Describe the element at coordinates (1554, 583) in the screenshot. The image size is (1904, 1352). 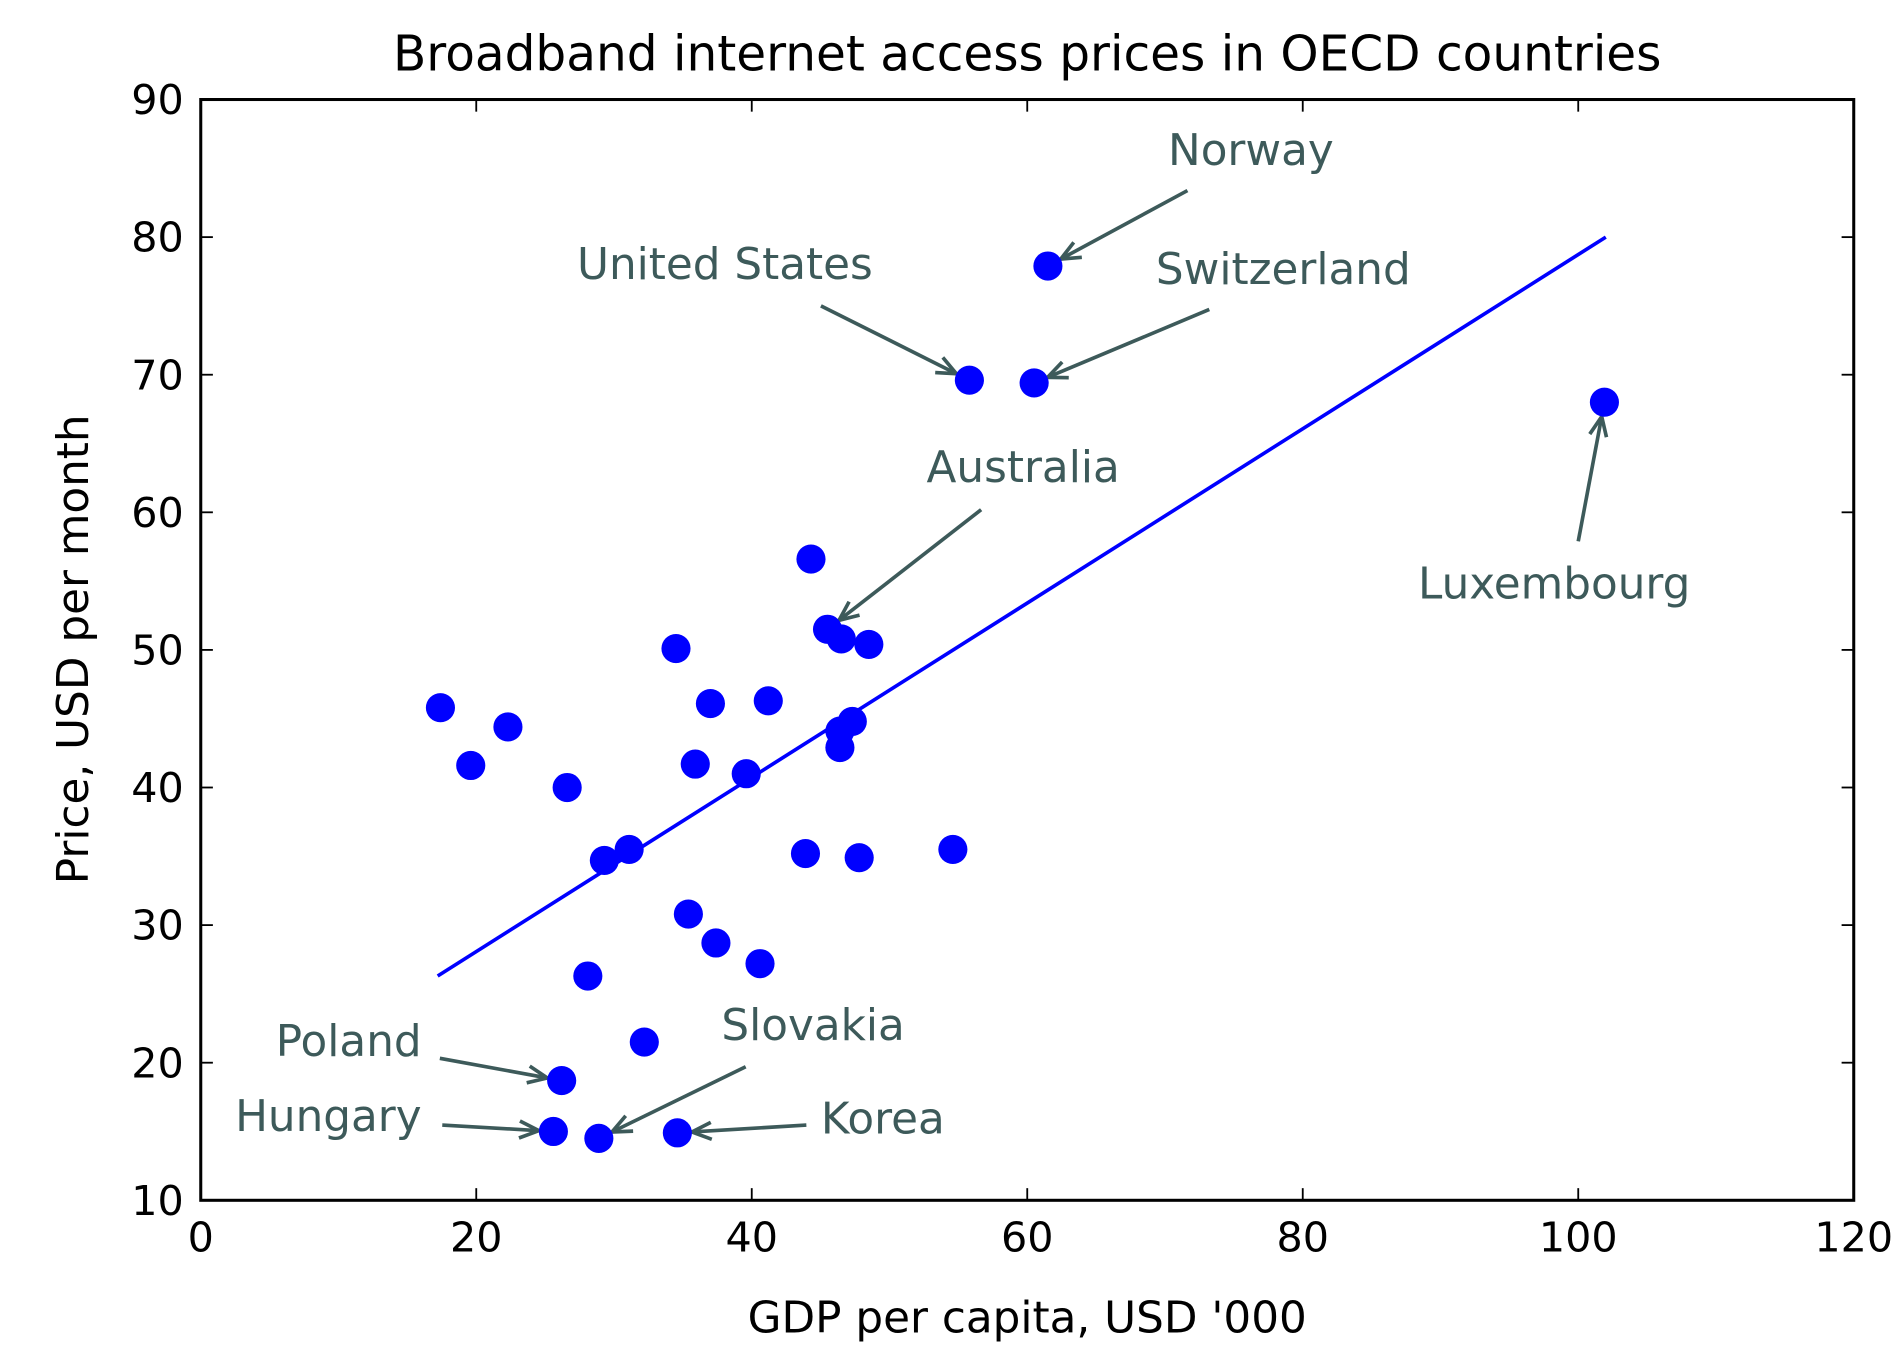
I see `annotation-label: Luxembourg` at that location.